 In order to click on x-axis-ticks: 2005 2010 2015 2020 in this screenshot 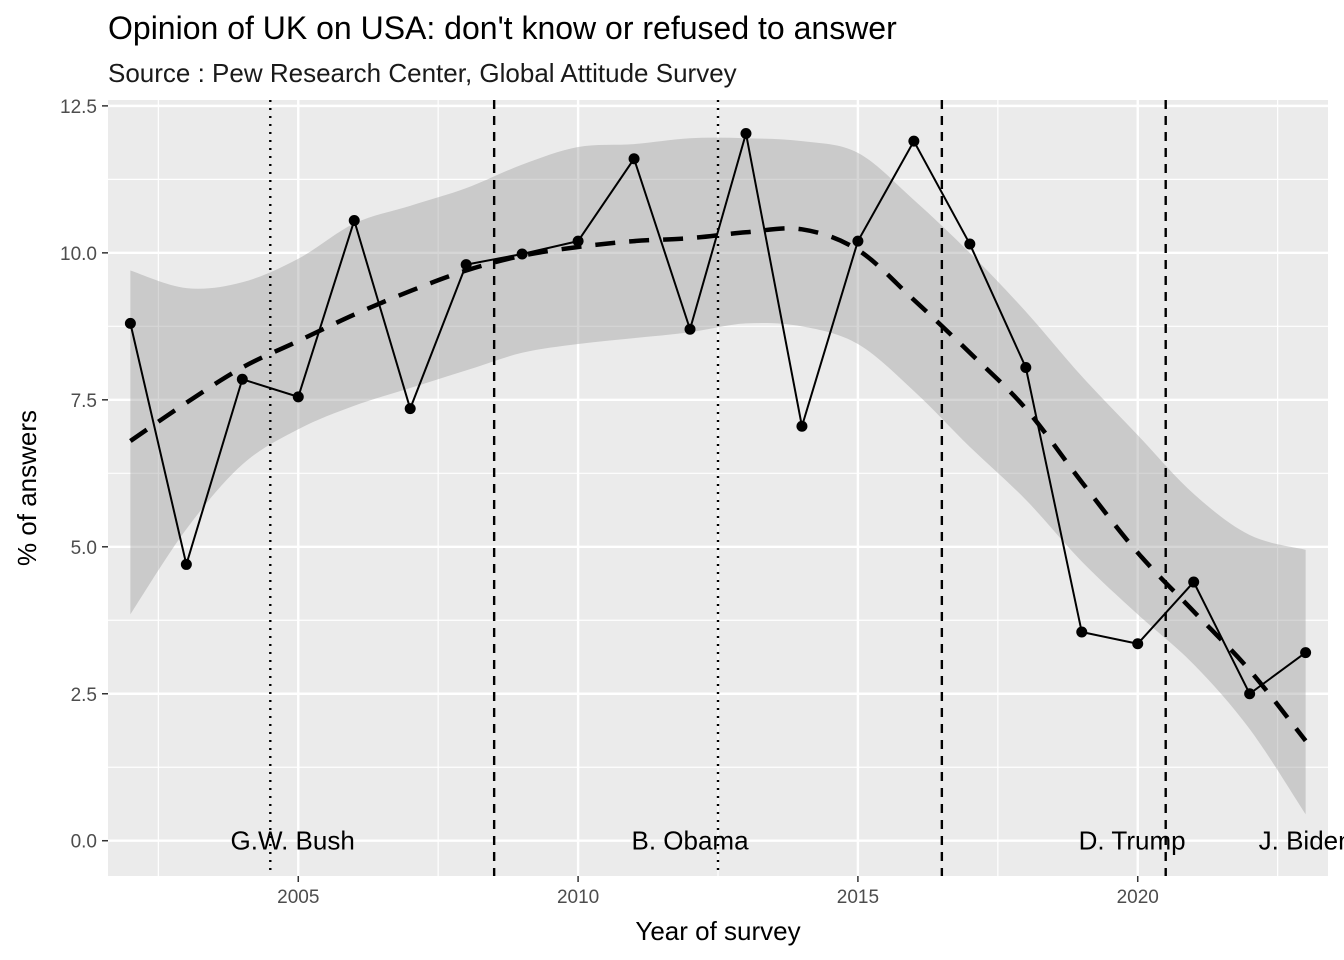, I will do `click(718, 892)`.